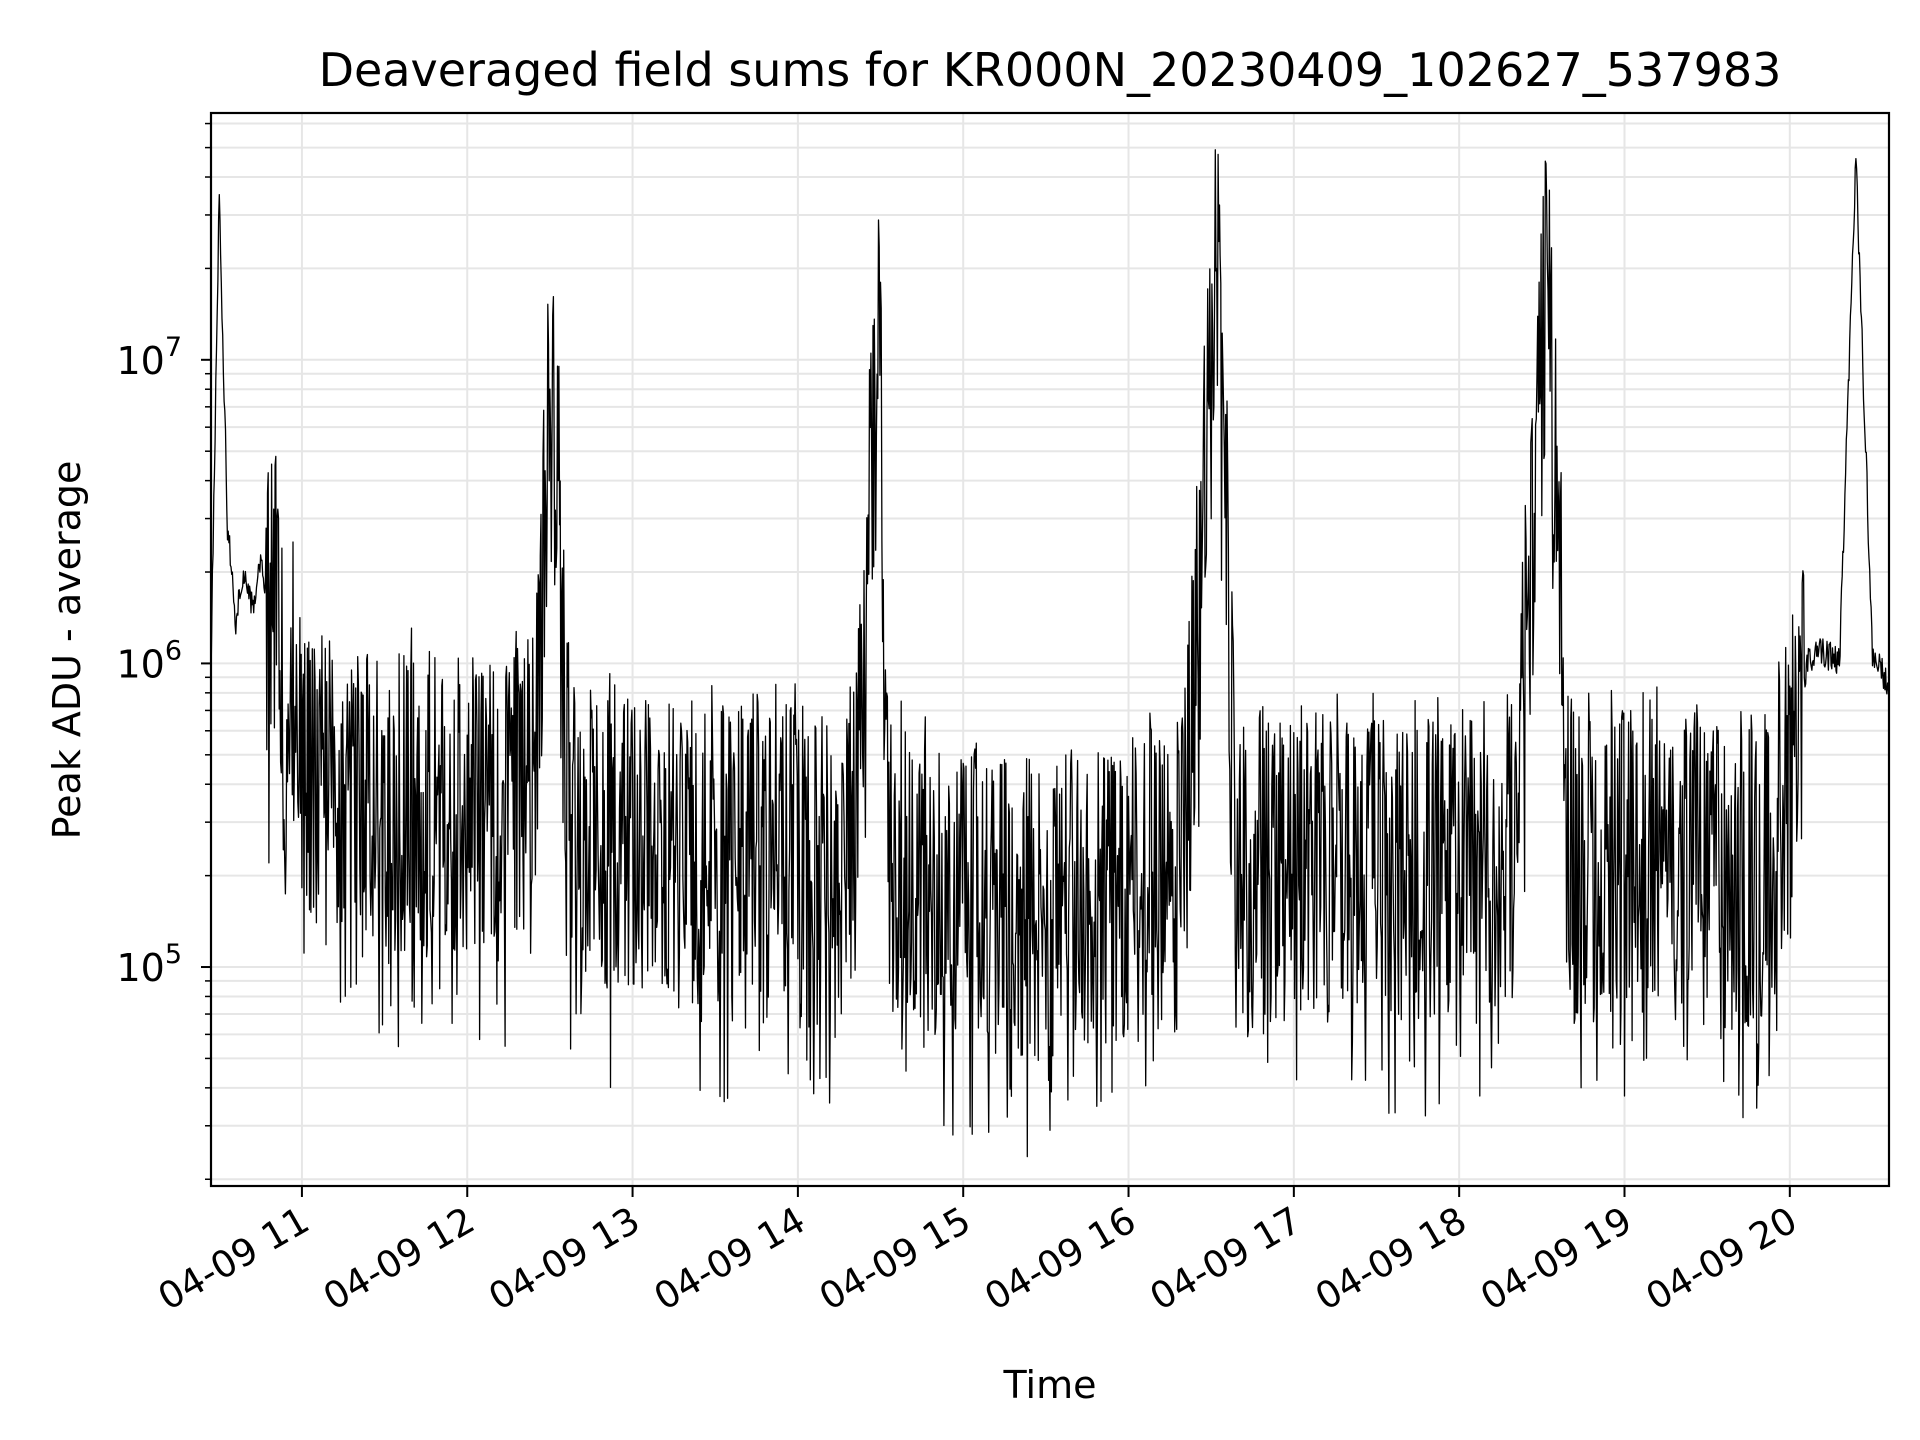  I want to click on x-tick-label: 04-09 17, so click(1226, 1259).